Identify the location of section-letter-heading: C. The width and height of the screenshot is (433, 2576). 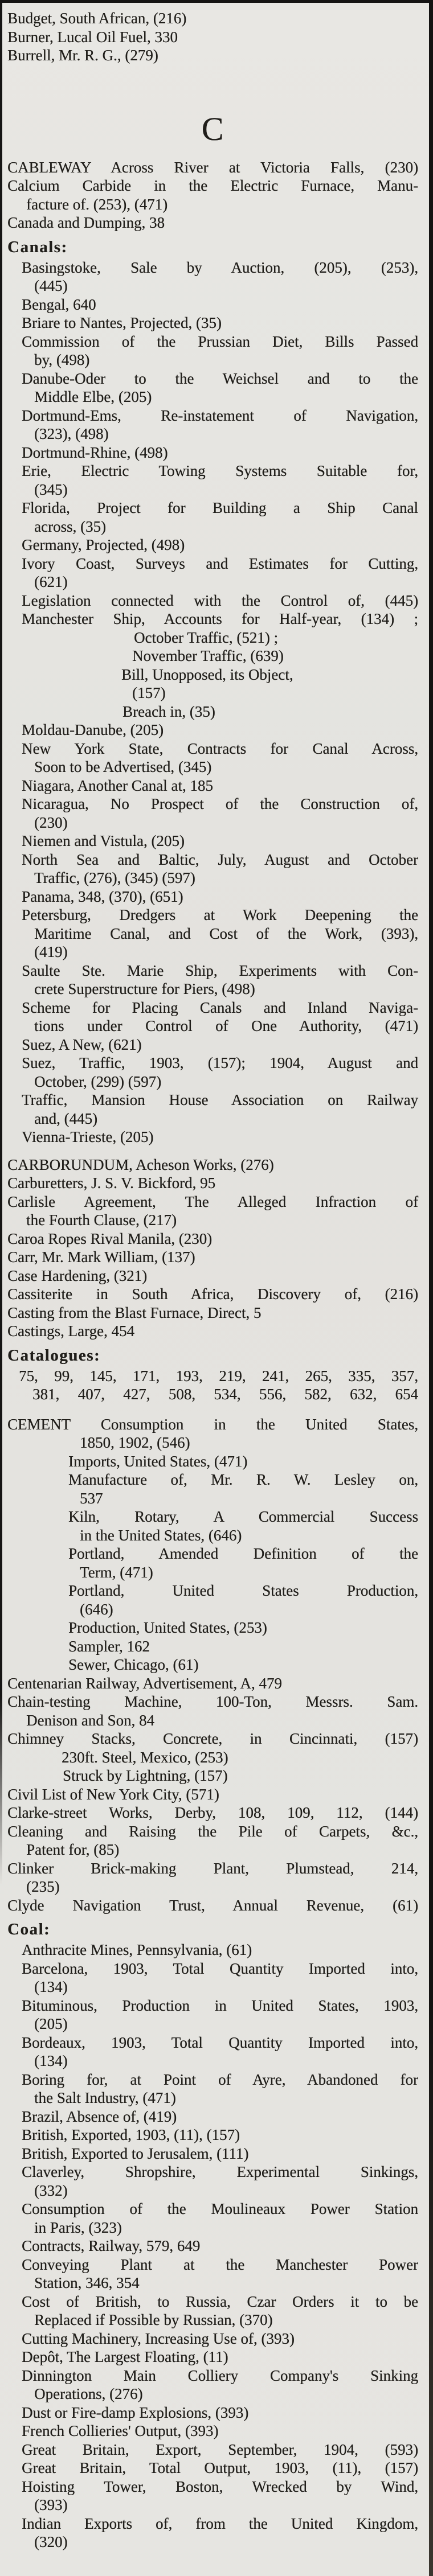
(212, 128).